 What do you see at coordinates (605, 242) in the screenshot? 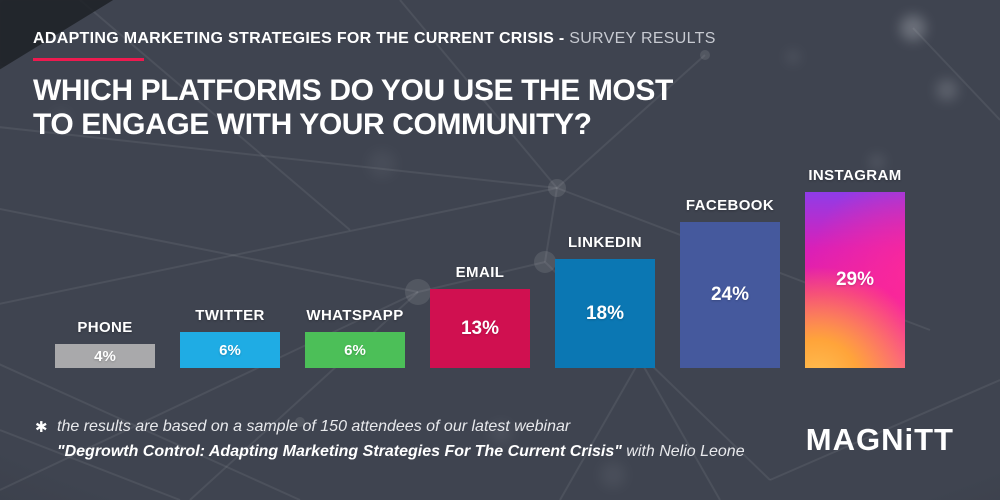
I see `bar-category-label: LINKEDIN` at bounding box center [605, 242].